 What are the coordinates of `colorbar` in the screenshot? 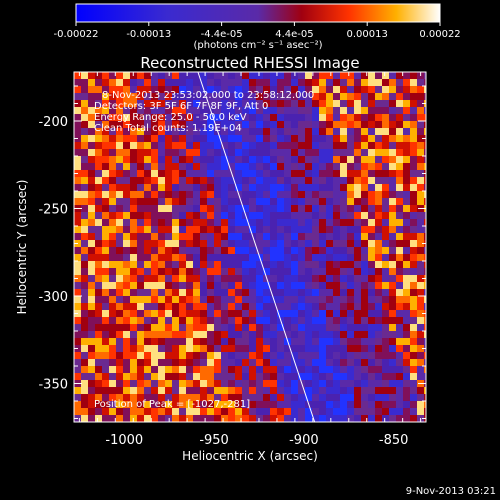 It's located at (258, 13).